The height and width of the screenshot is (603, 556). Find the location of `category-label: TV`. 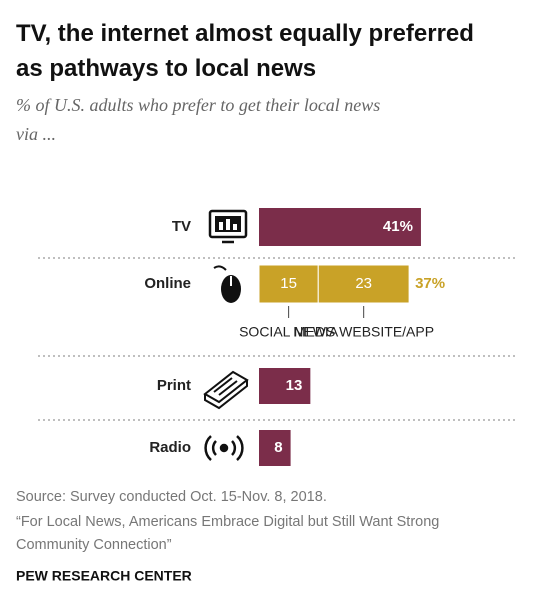

category-label: TV is located at coordinates (181, 226).